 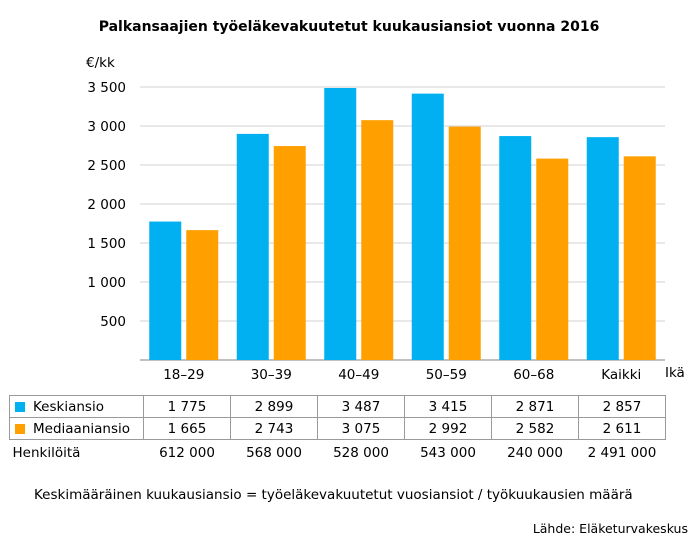 I want to click on table-cell: 2 857, so click(x=622, y=406).